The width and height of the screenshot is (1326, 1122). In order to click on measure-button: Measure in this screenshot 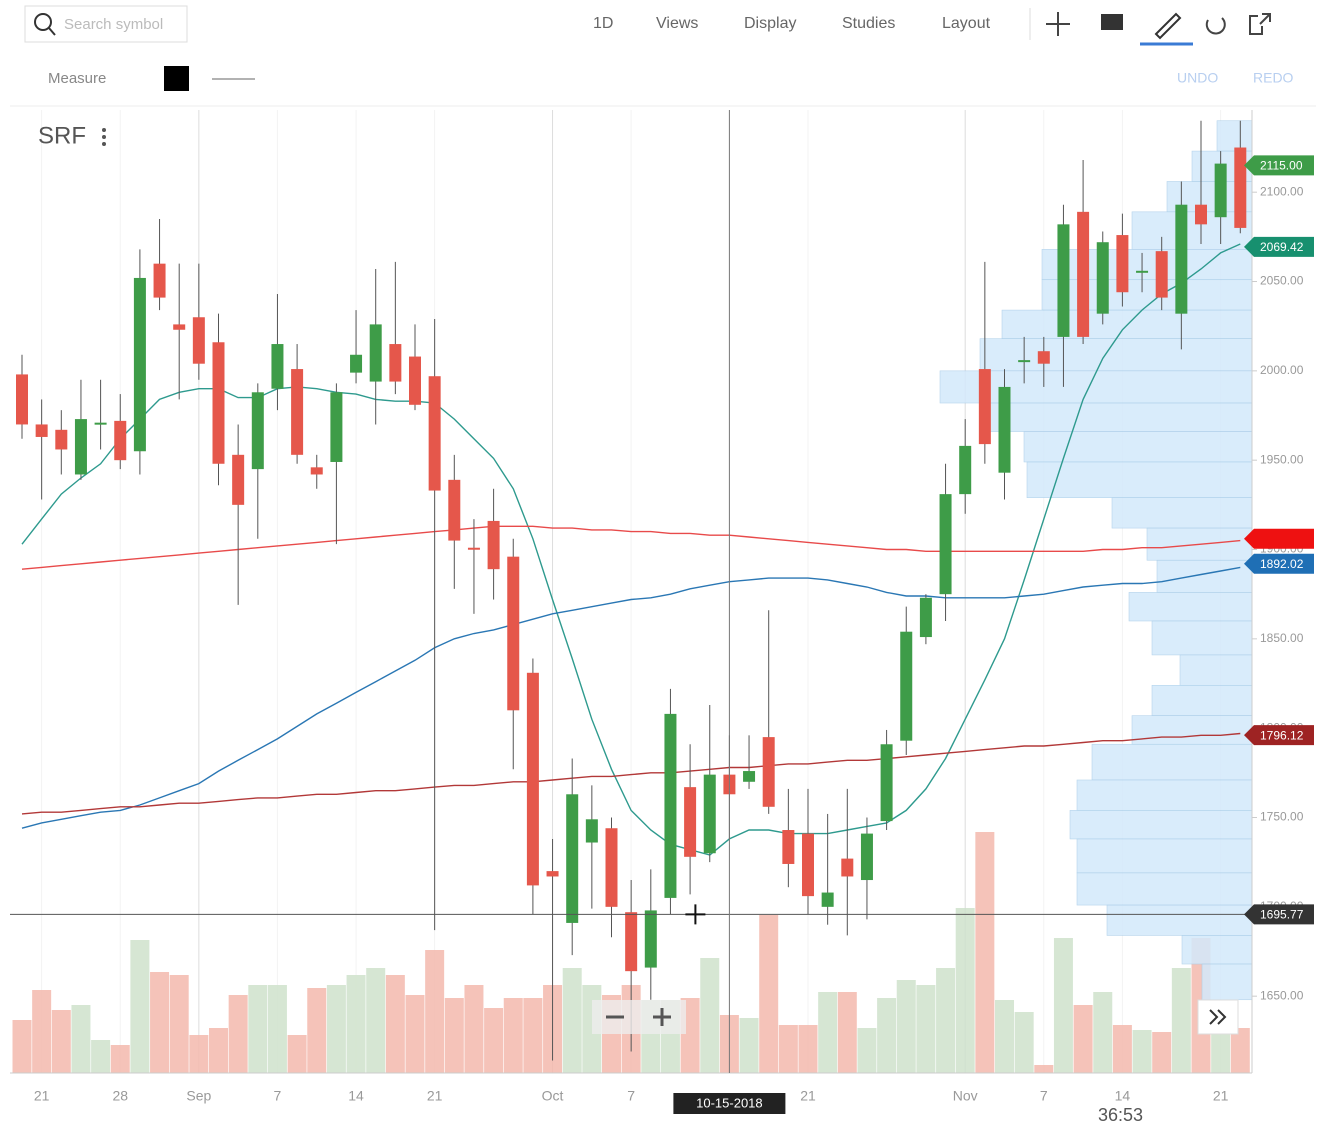, I will do `click(77, 78)`.